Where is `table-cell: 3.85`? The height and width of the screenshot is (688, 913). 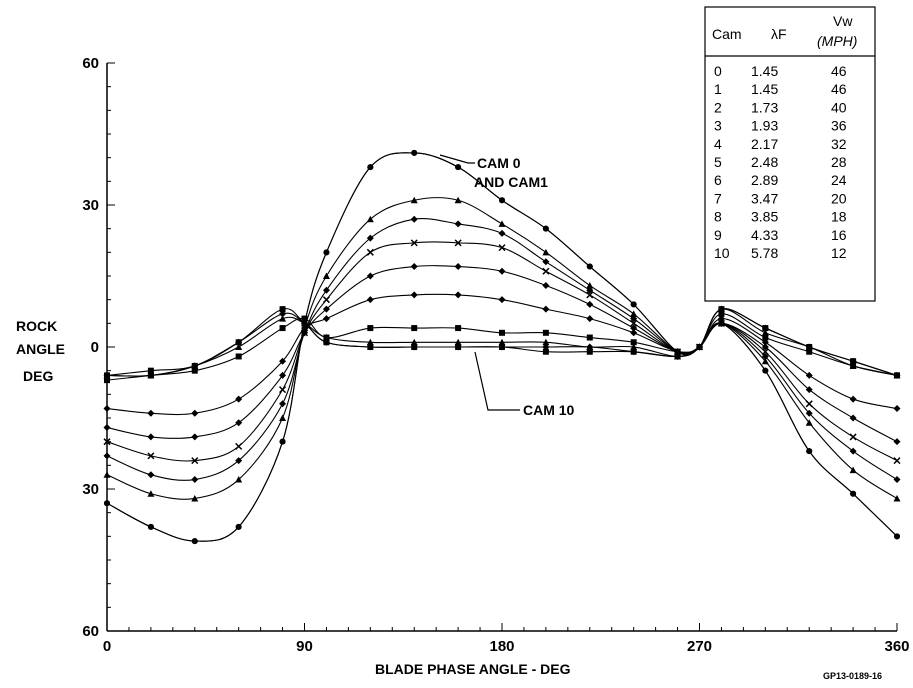
table-cell: 3.85 is located at coordinates (764, 217).